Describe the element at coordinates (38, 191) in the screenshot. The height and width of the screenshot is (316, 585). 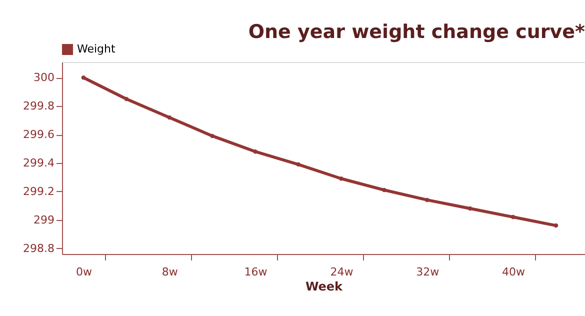
I see `y-tick-label: 299.2` at that location.